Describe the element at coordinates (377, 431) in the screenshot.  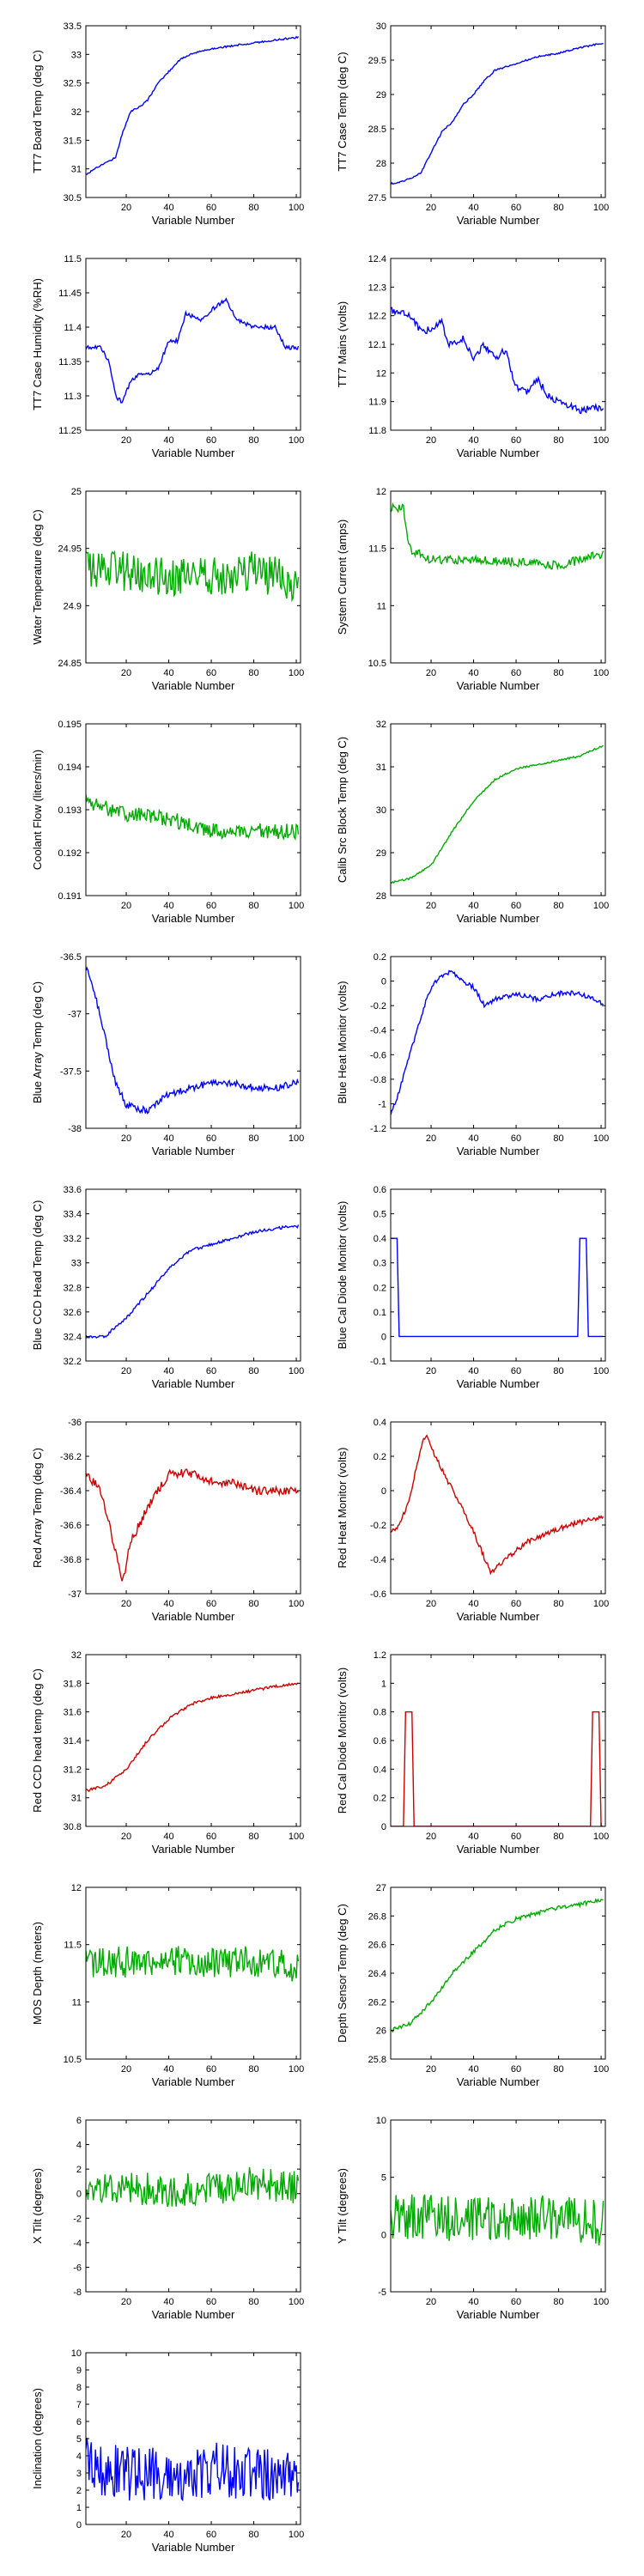
I see `y-tick-label: 11.8` at that location.